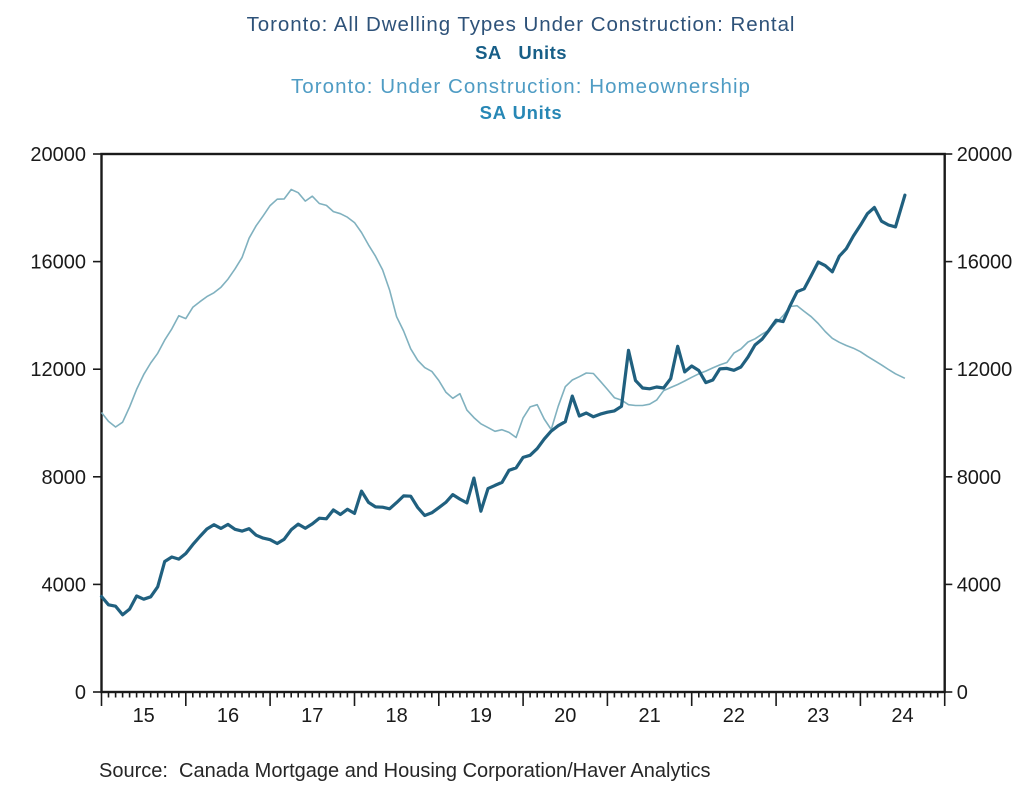  I want to click on svg-text: 16, so click(228, 716).